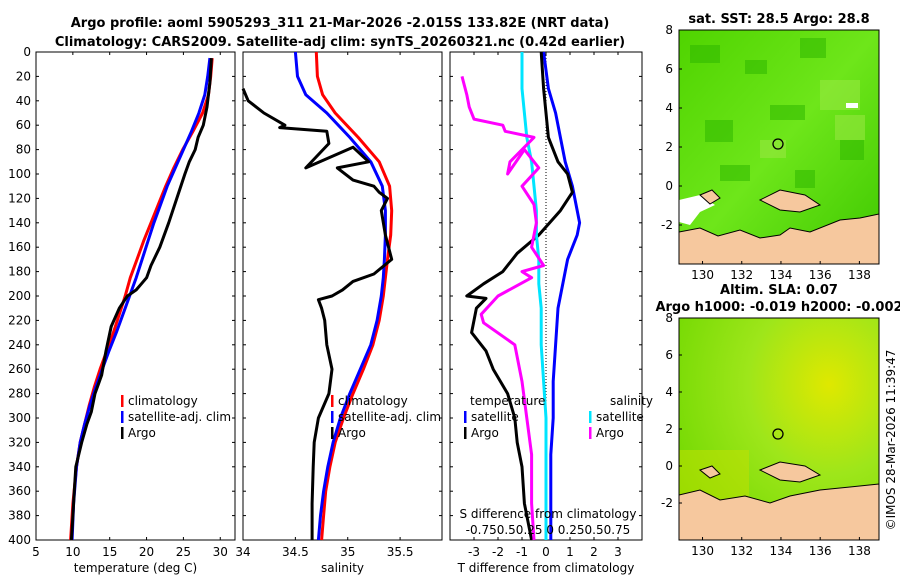 The image size is (900, 580). I want to click on y-tick-label: 280, so click(19, 394).